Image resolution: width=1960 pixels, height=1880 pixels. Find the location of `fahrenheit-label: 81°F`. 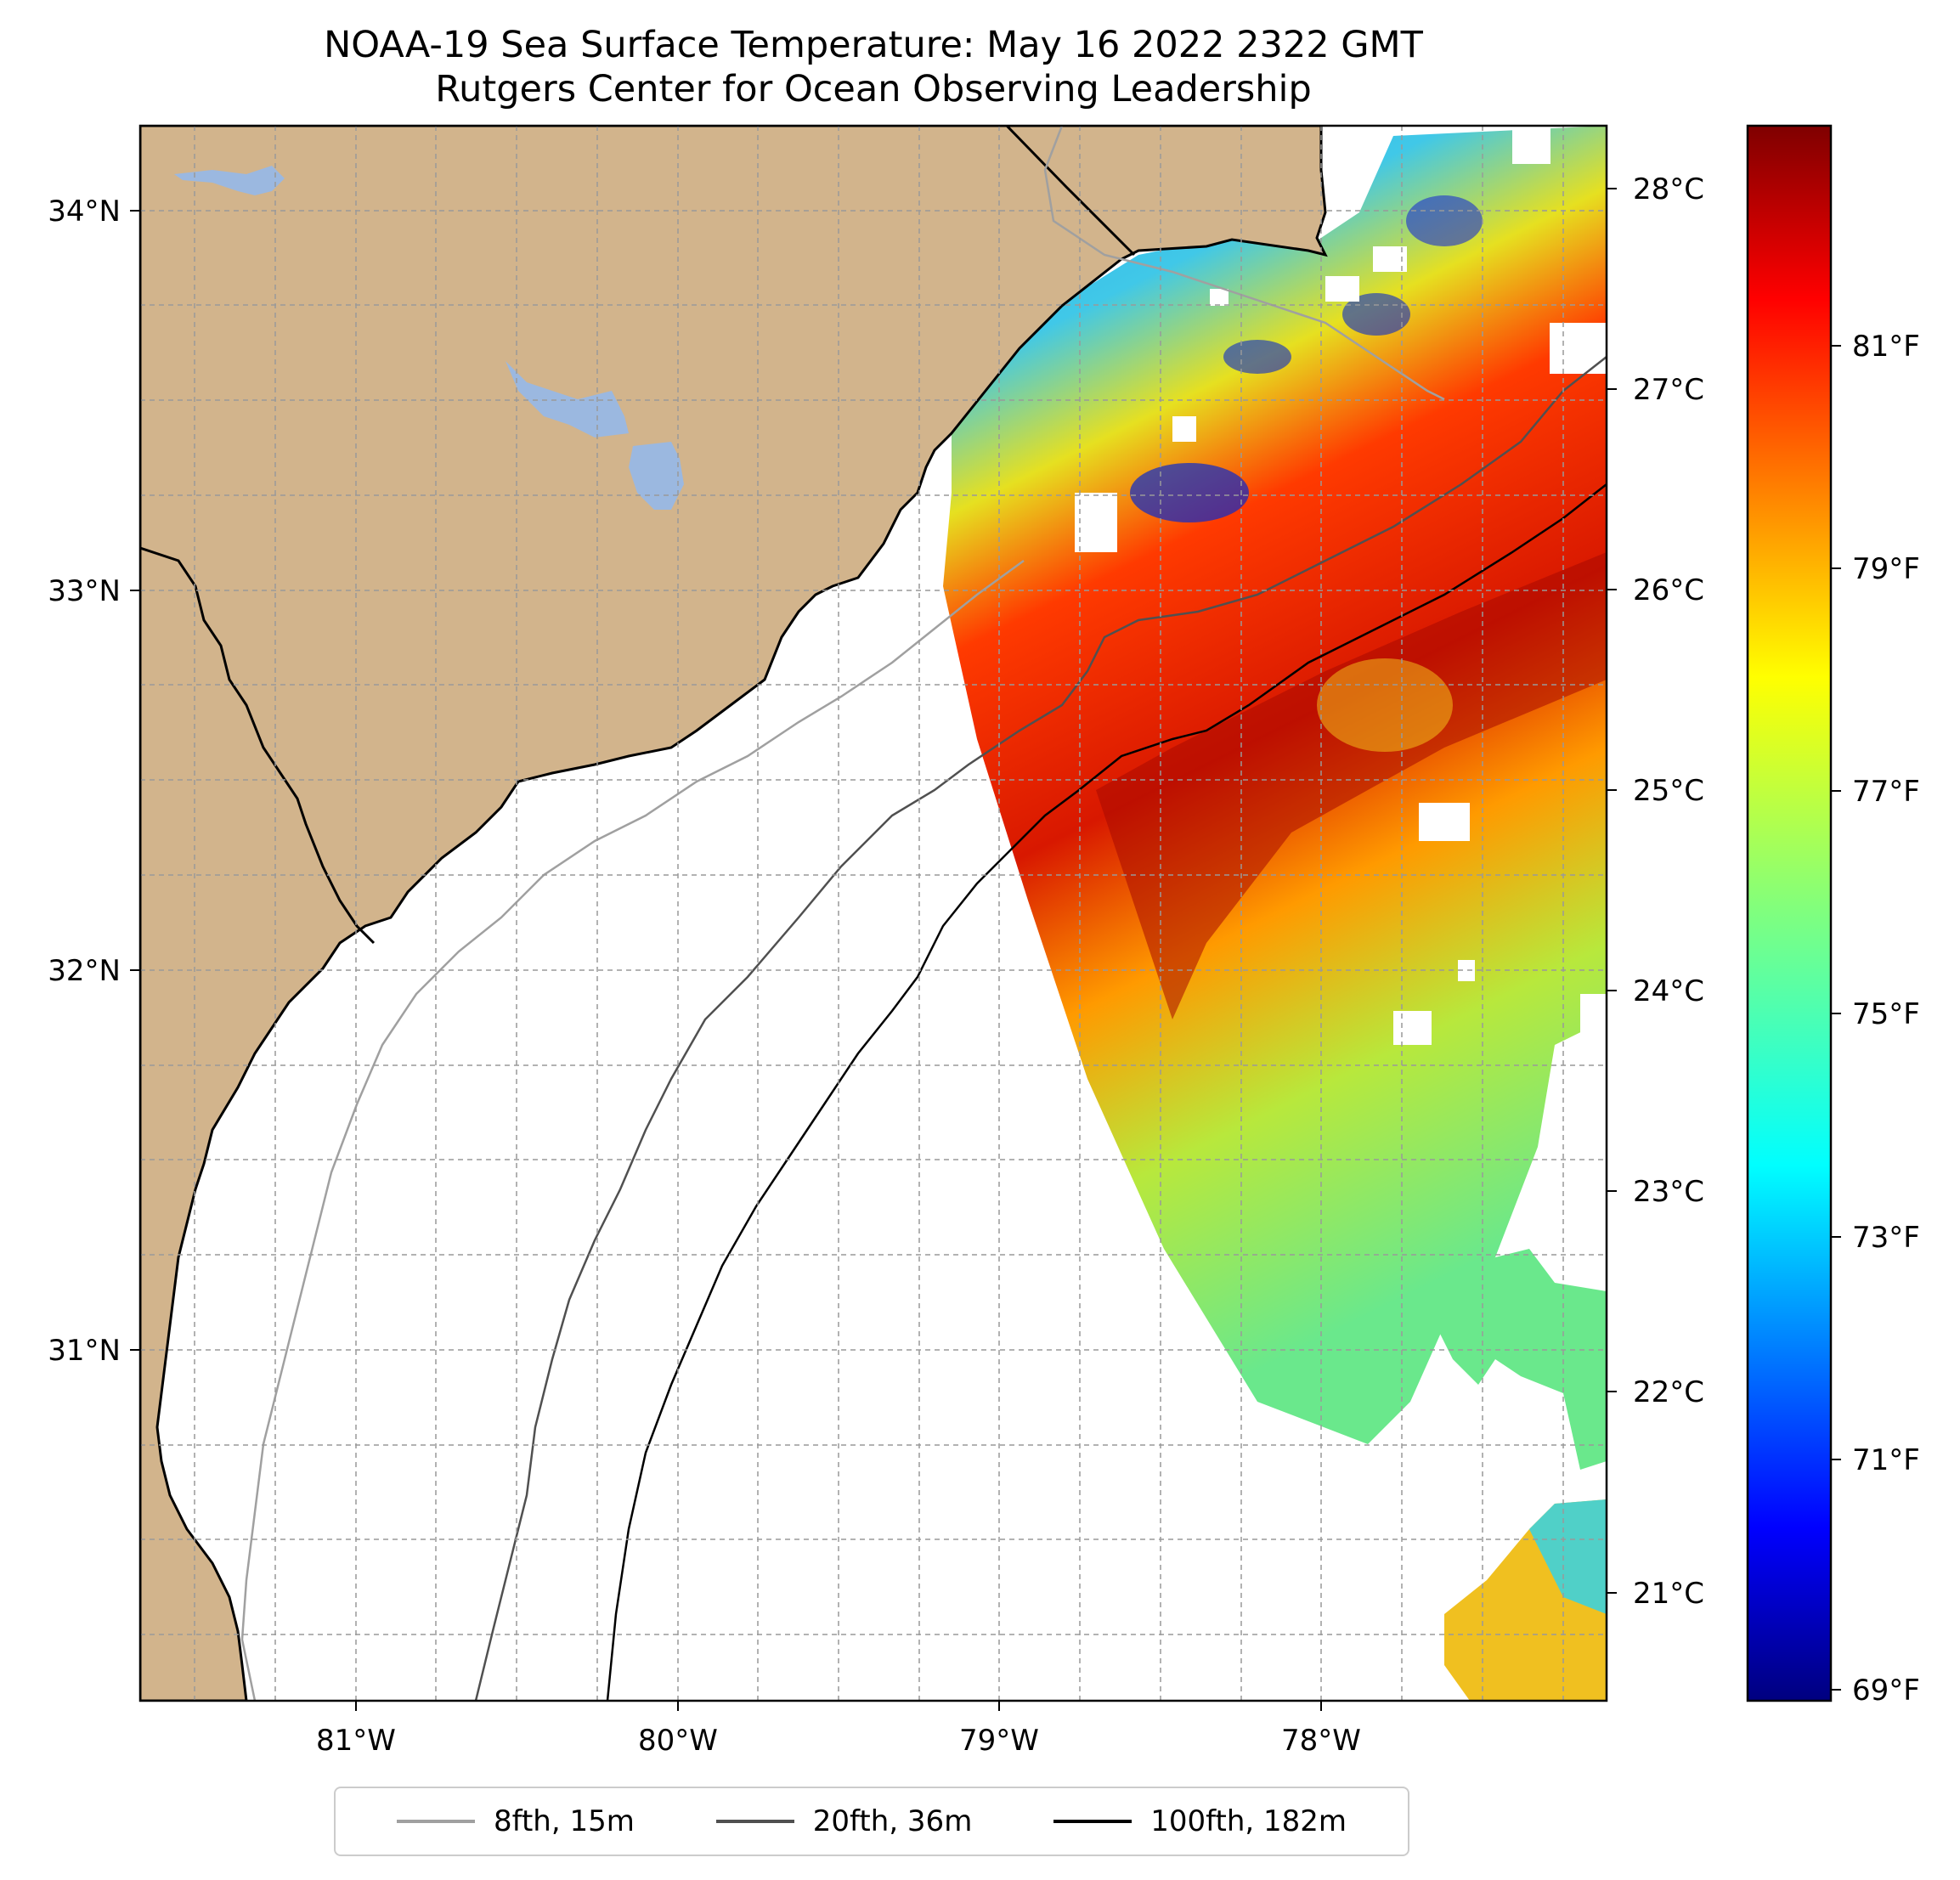

fahrenheit-label: 81°F is located at coordinates (1886, 347).